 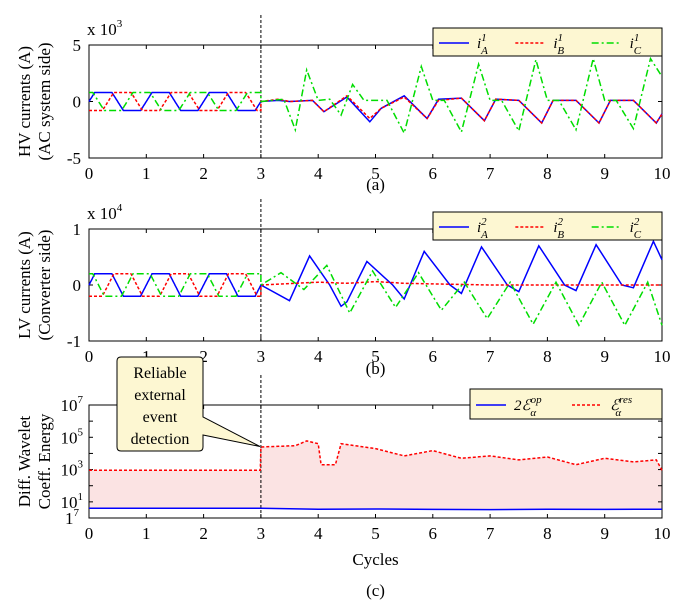 I want to click on legend-box, so click(x=547, y=42).